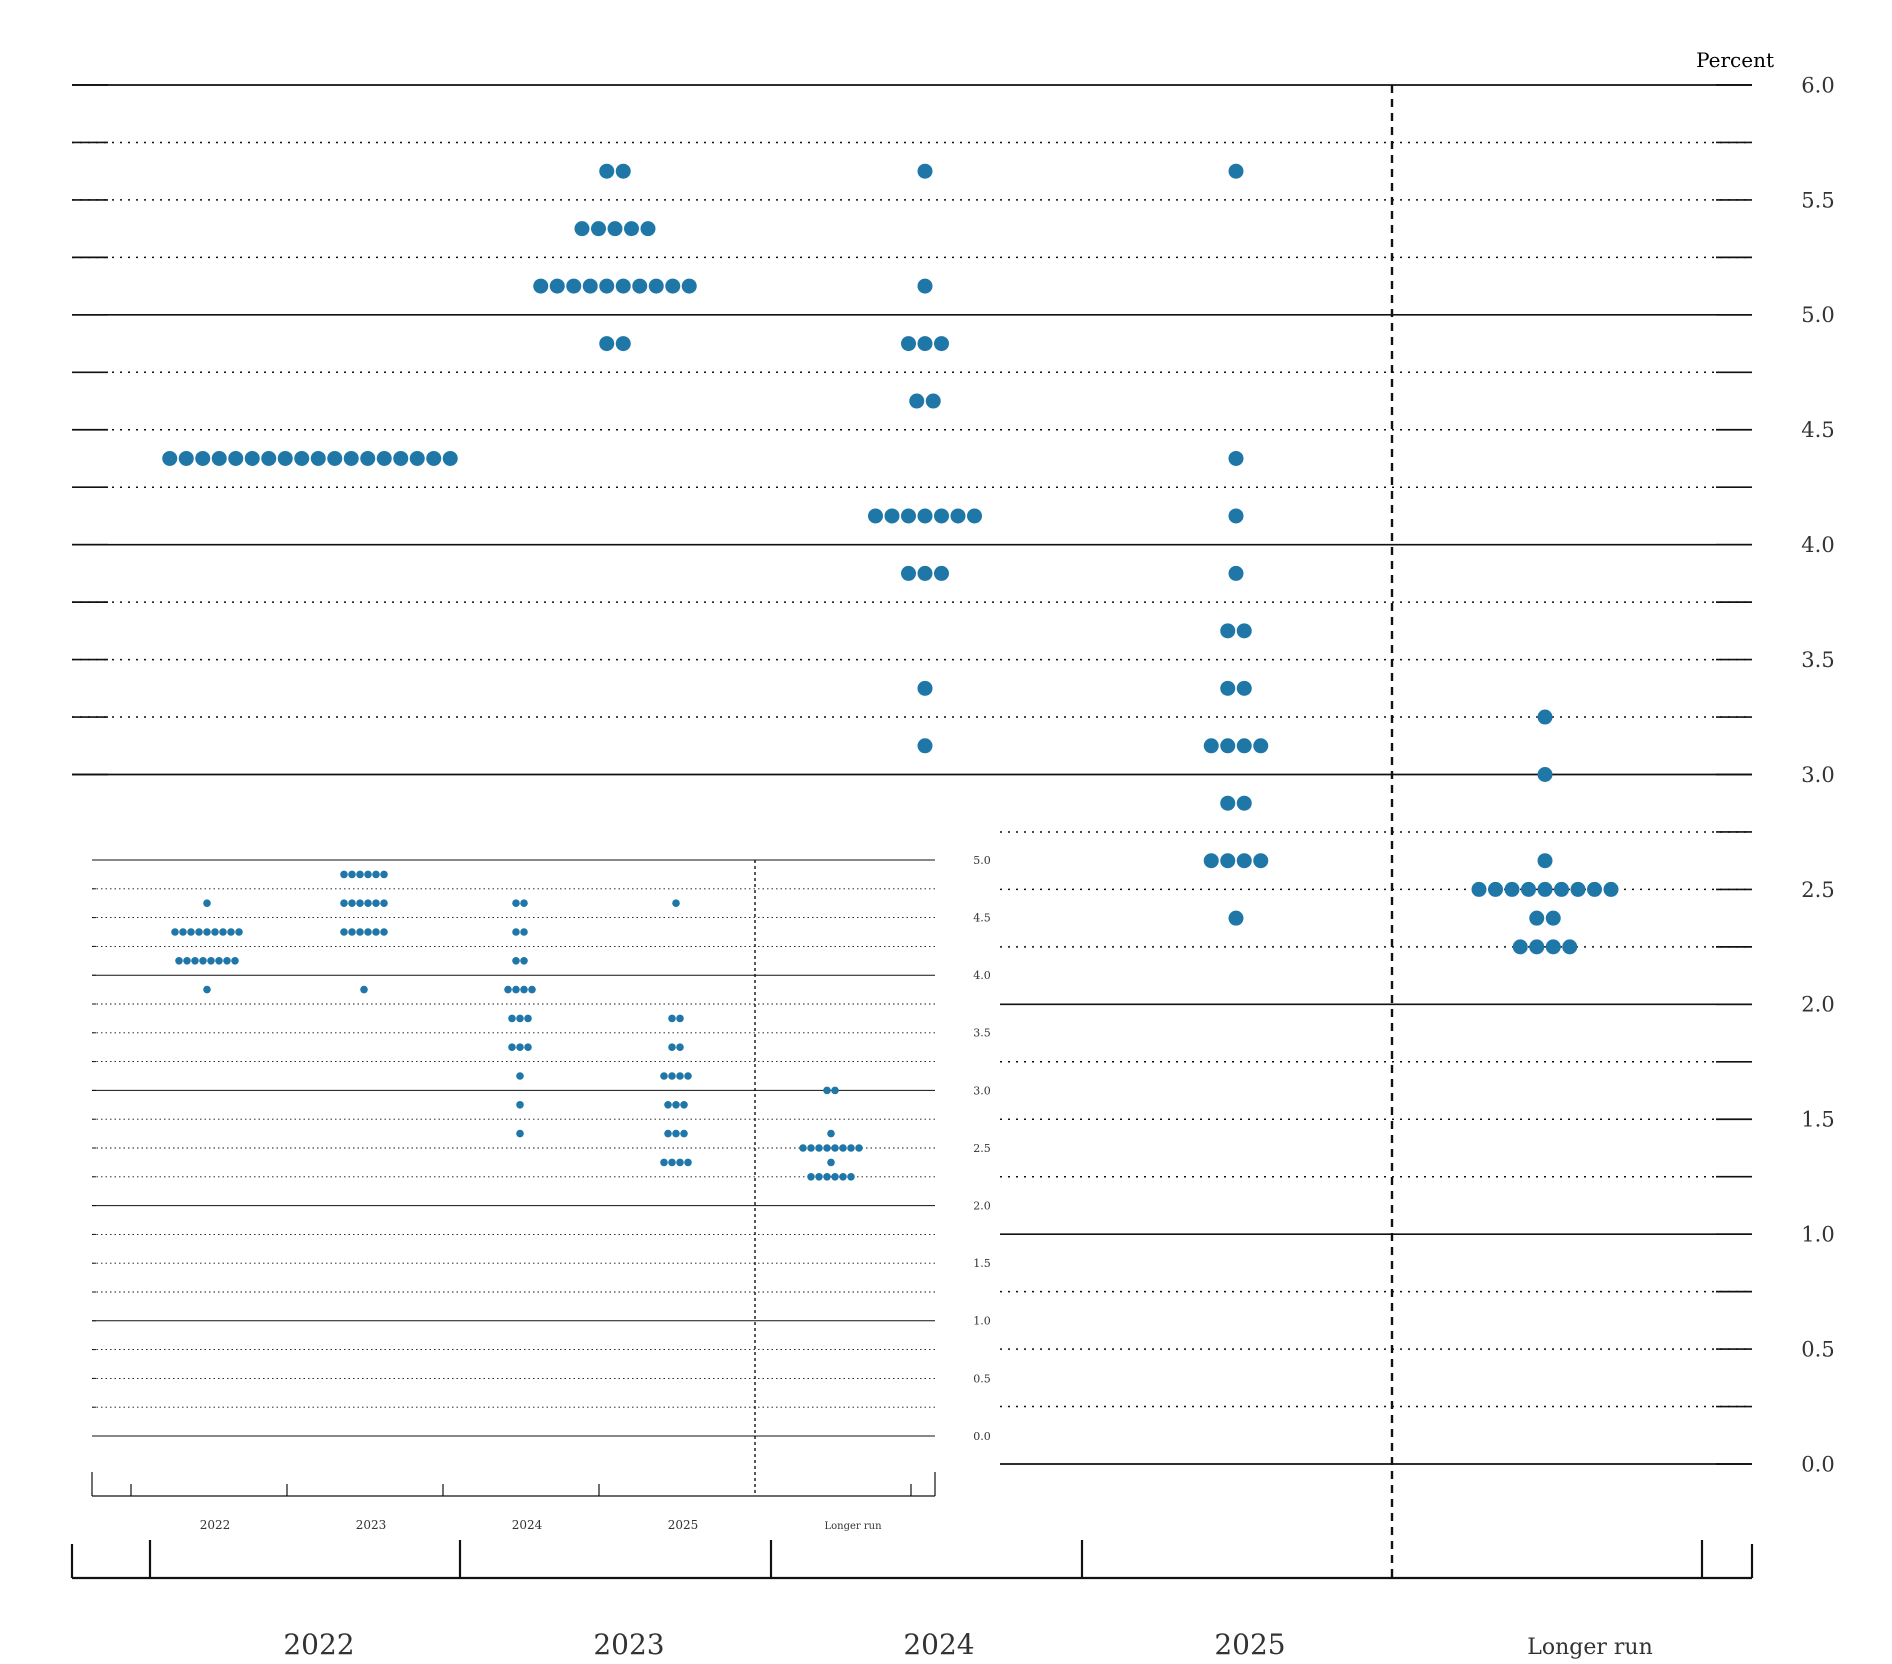 Image resolution: width=1892 pixels, height=1664 pixels. I want to click on main-x-category-labels: 2022 2023 2024 2025 Longer run, so click(967, 1644).